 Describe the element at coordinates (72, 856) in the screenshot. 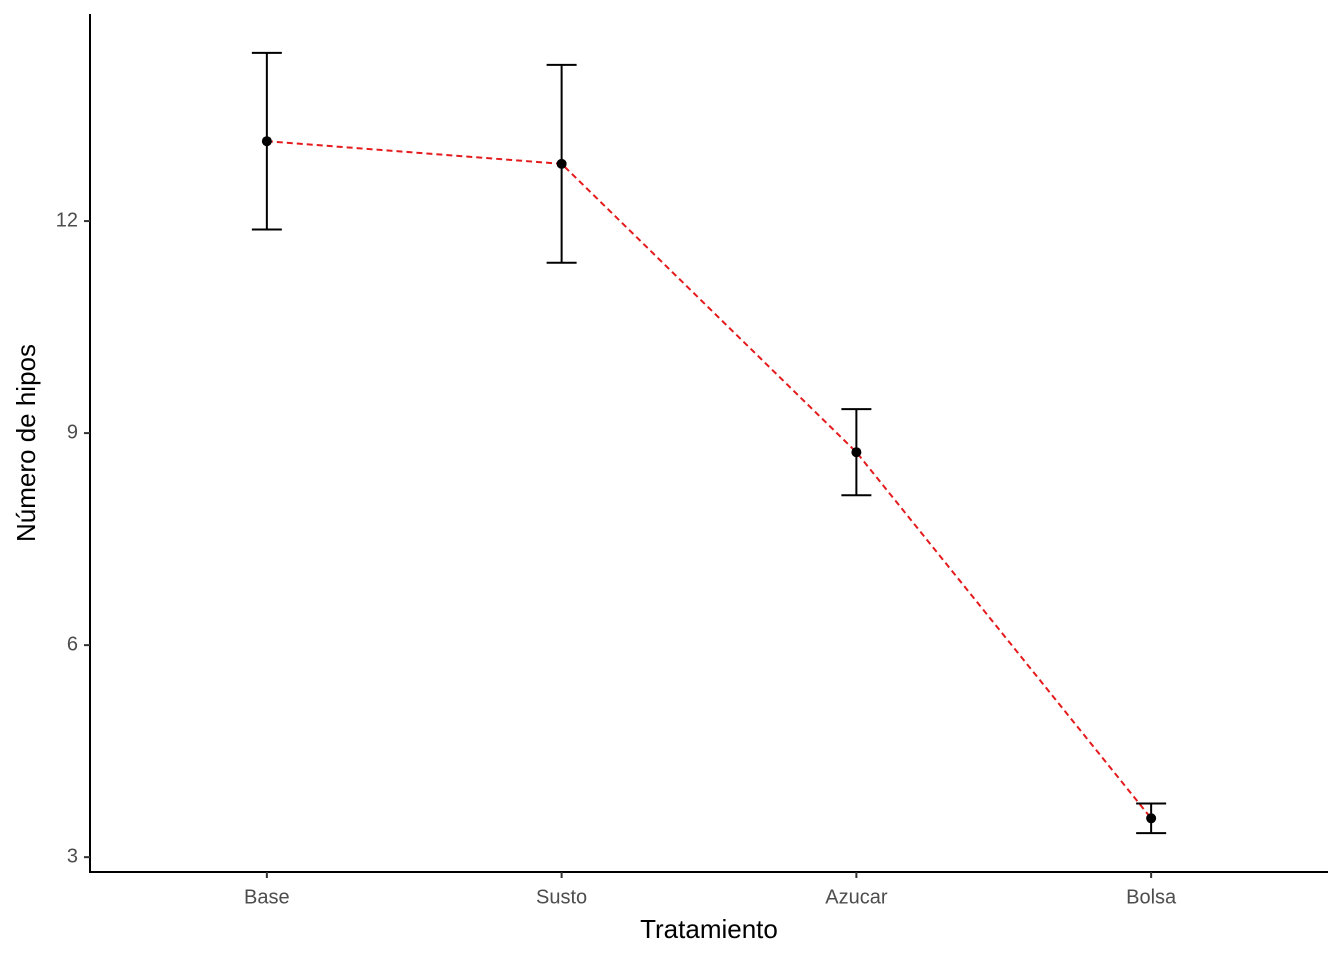

I see `y-tick-label: 3` at that location.